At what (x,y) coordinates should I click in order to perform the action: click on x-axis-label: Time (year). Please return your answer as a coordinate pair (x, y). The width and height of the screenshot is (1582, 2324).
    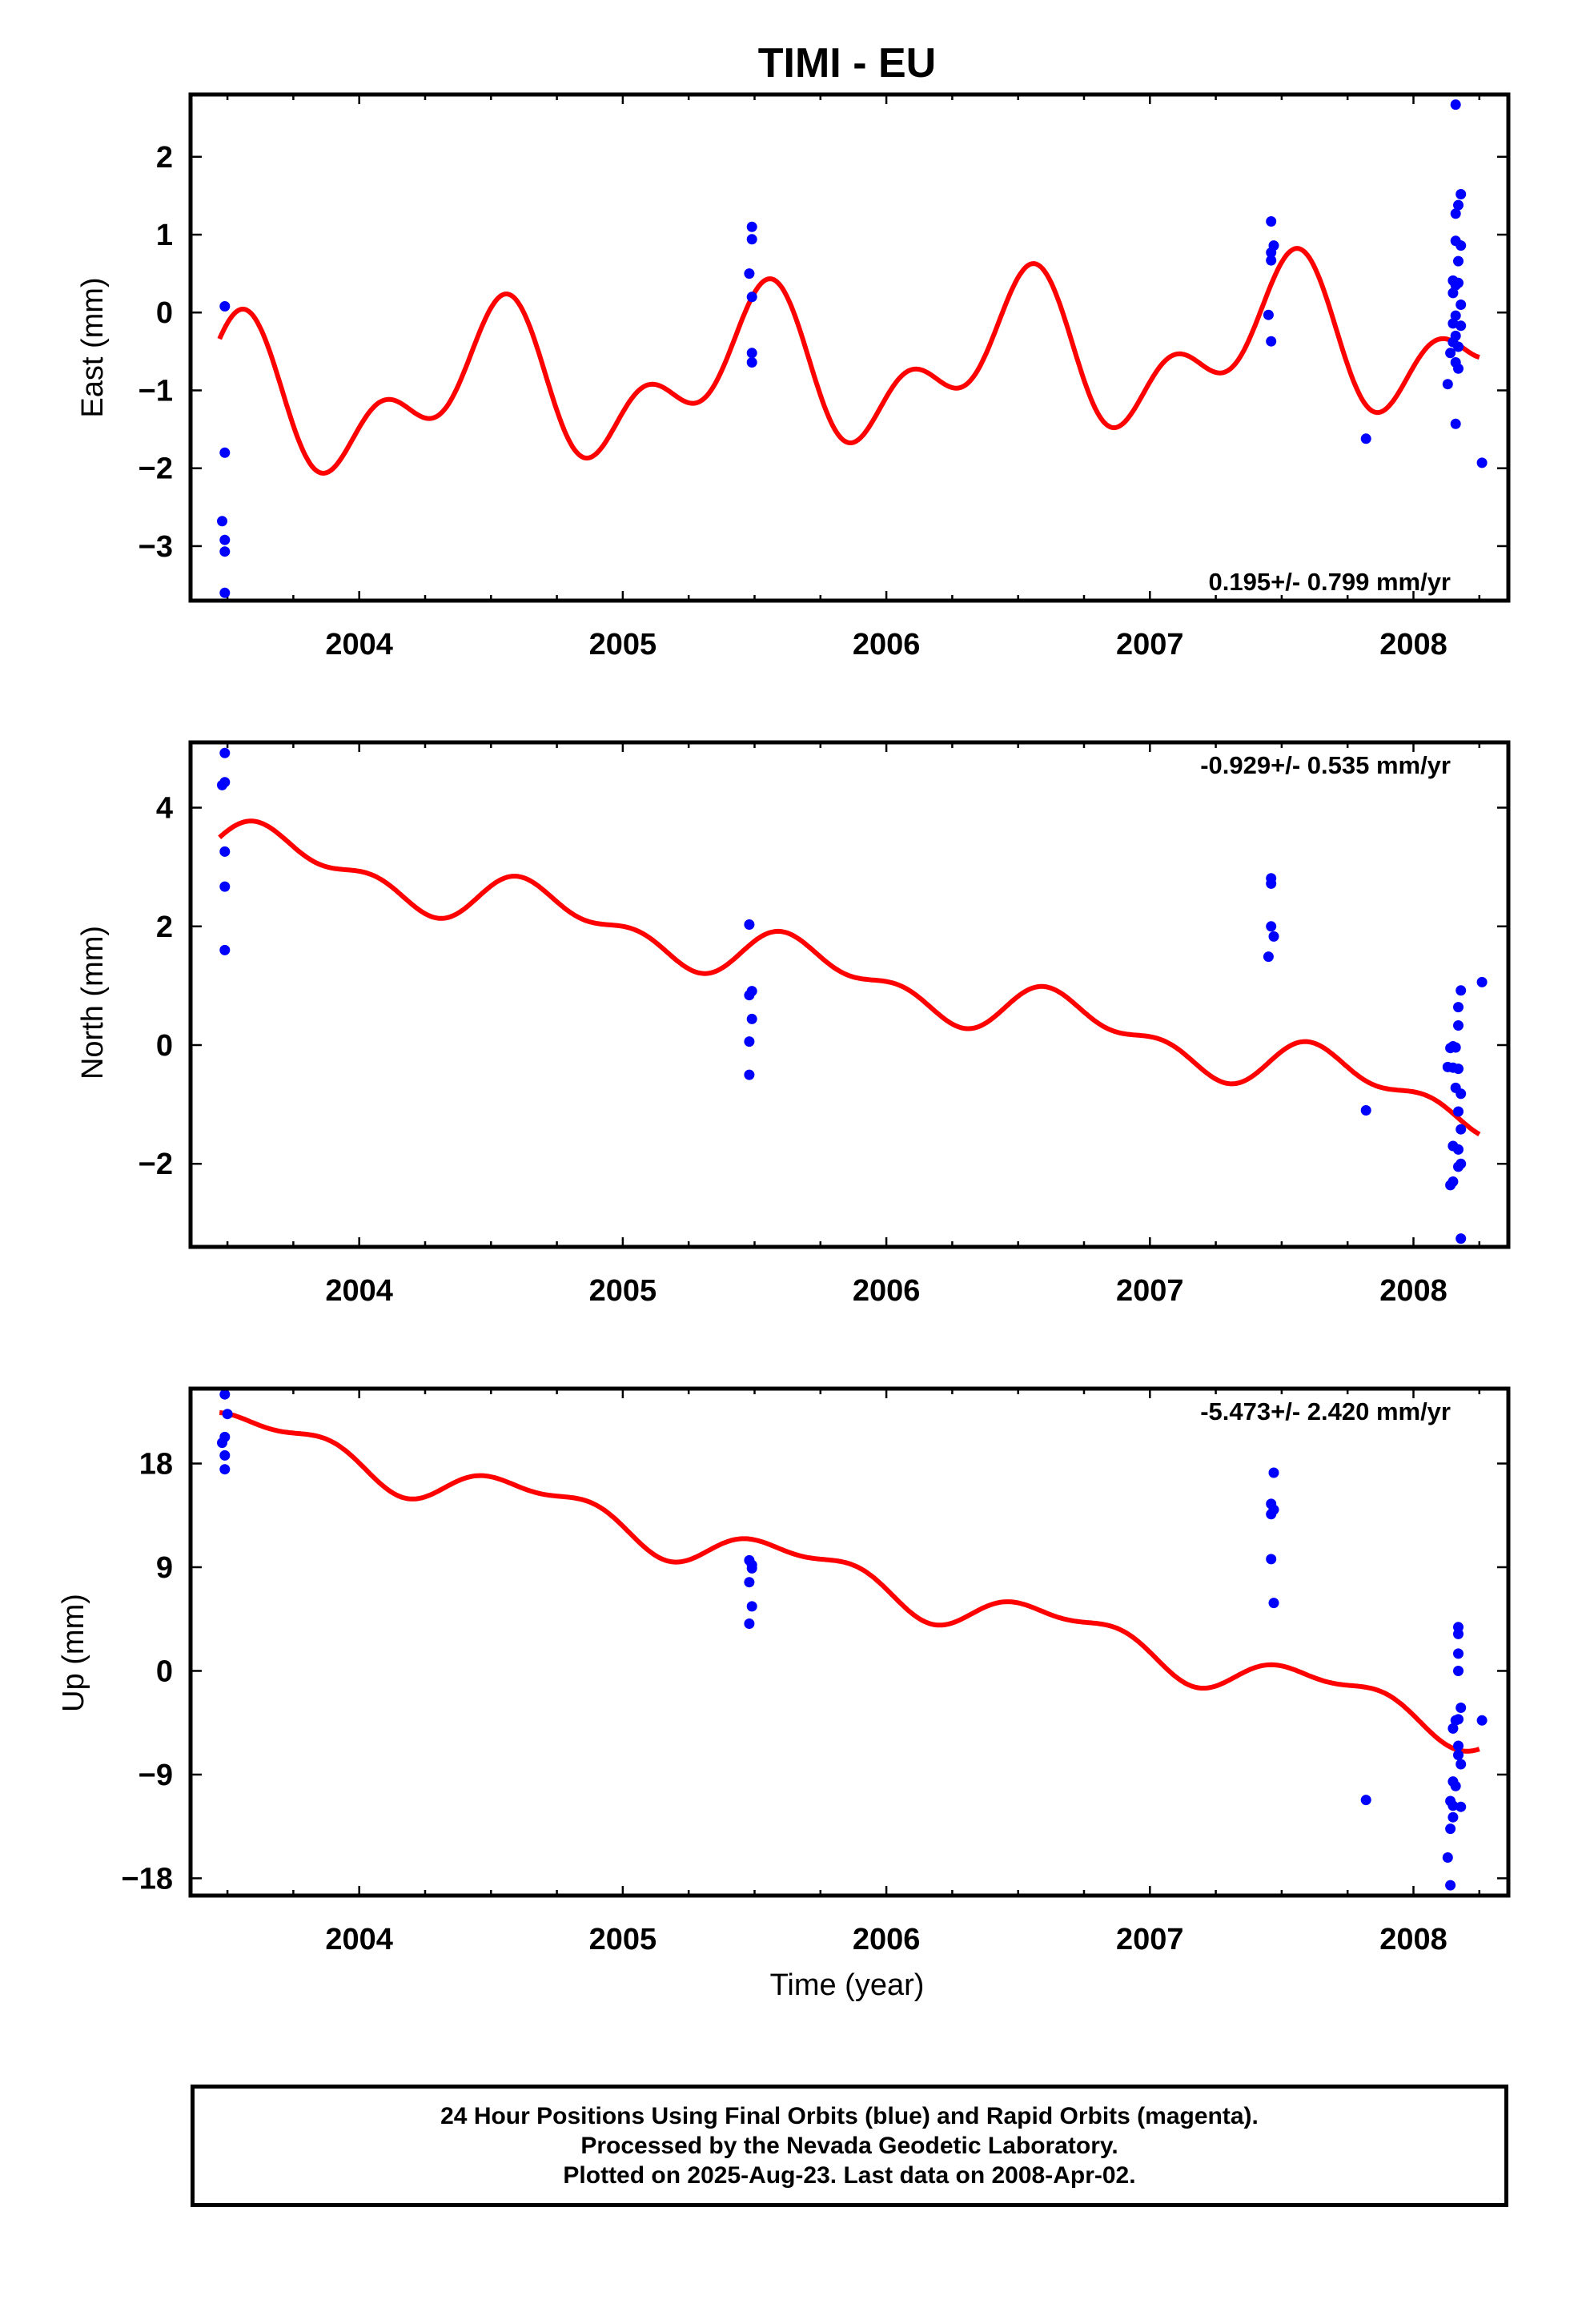
    Looking at the image, I should click on (847, 1985).